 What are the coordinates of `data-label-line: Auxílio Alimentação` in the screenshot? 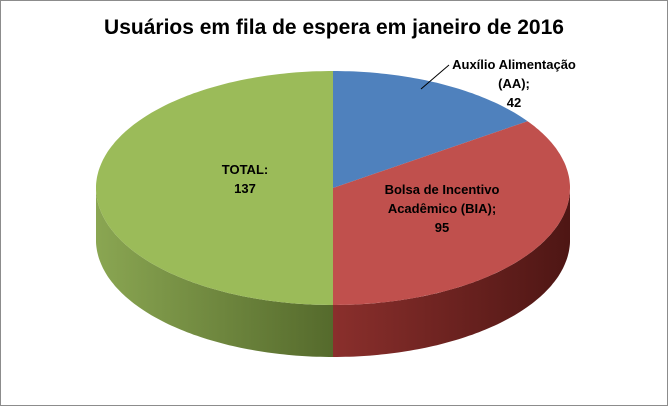 It's located at (514, 64).